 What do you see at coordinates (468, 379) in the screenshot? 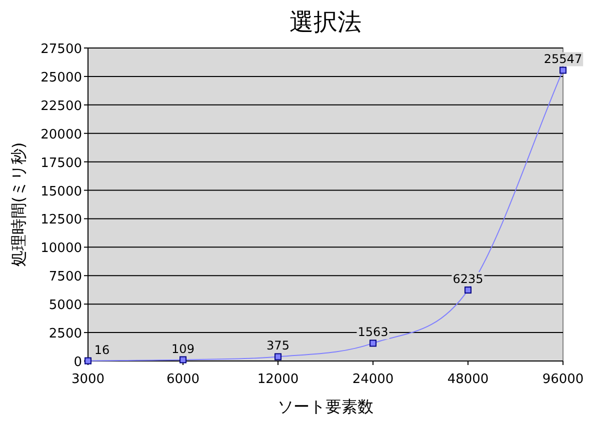
I see `x-tick-label: 48000` at bounding box center [468, 379].